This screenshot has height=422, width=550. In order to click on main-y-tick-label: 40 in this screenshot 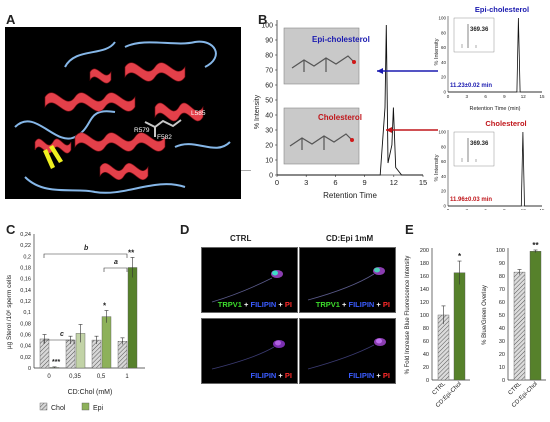, I will do `click(269, 116)`.